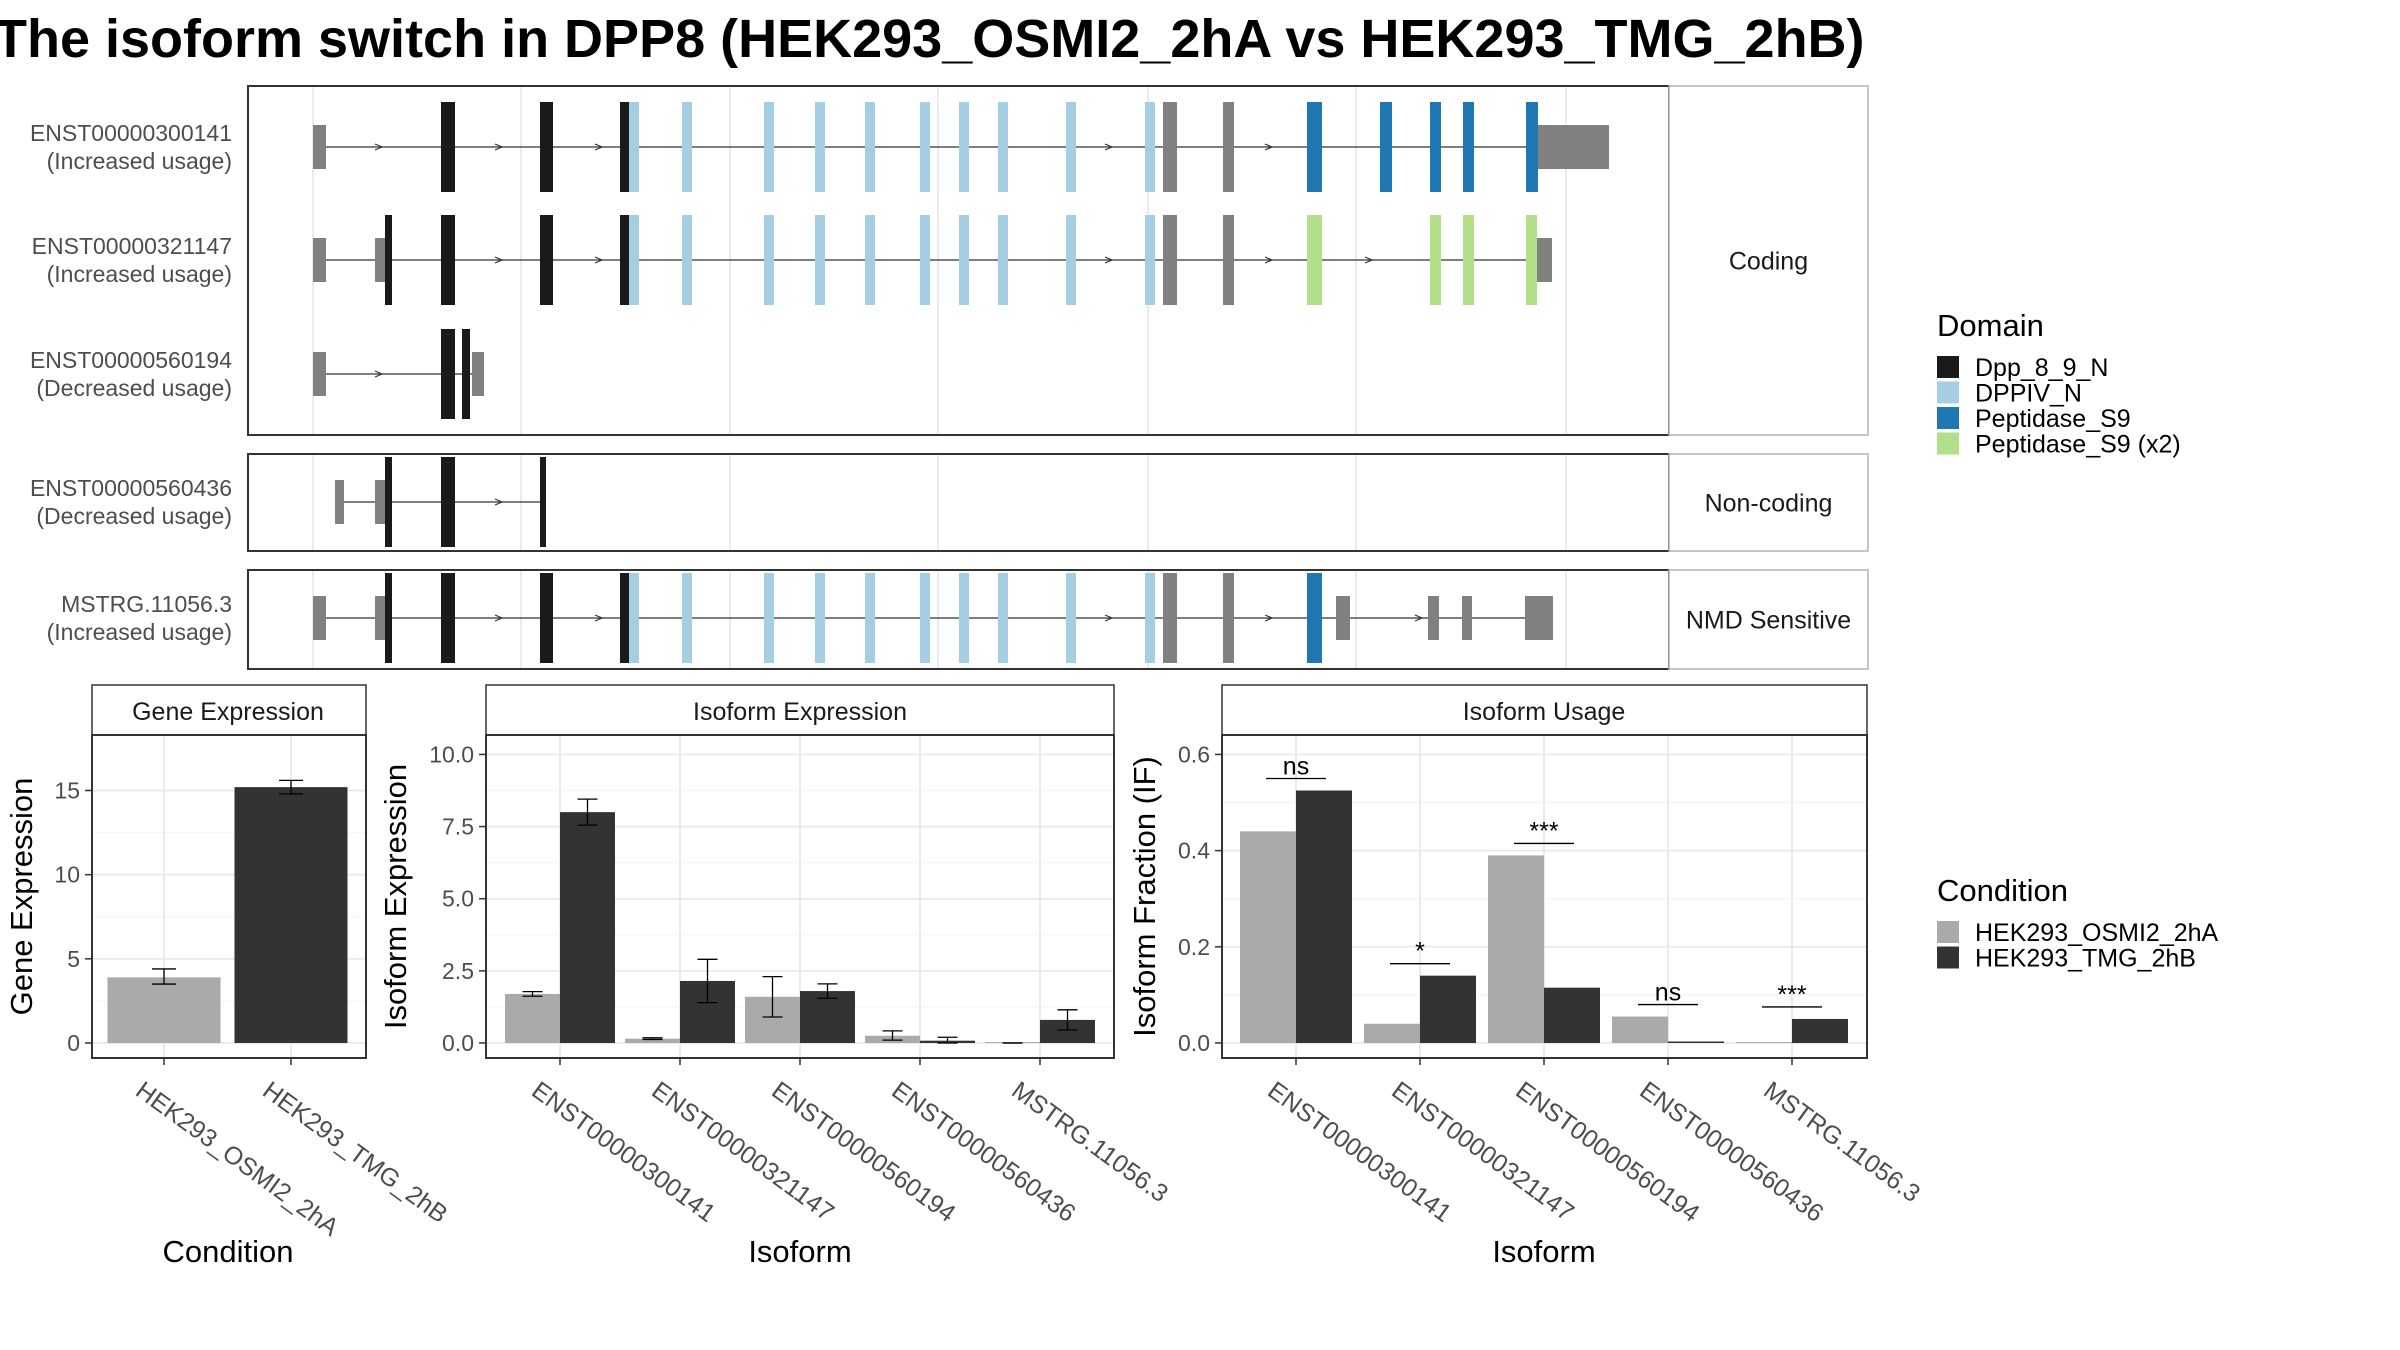 This screenshot has height=1350, width=2400. I want to click on y-tick-label: 0.2, so click(1194, 947).